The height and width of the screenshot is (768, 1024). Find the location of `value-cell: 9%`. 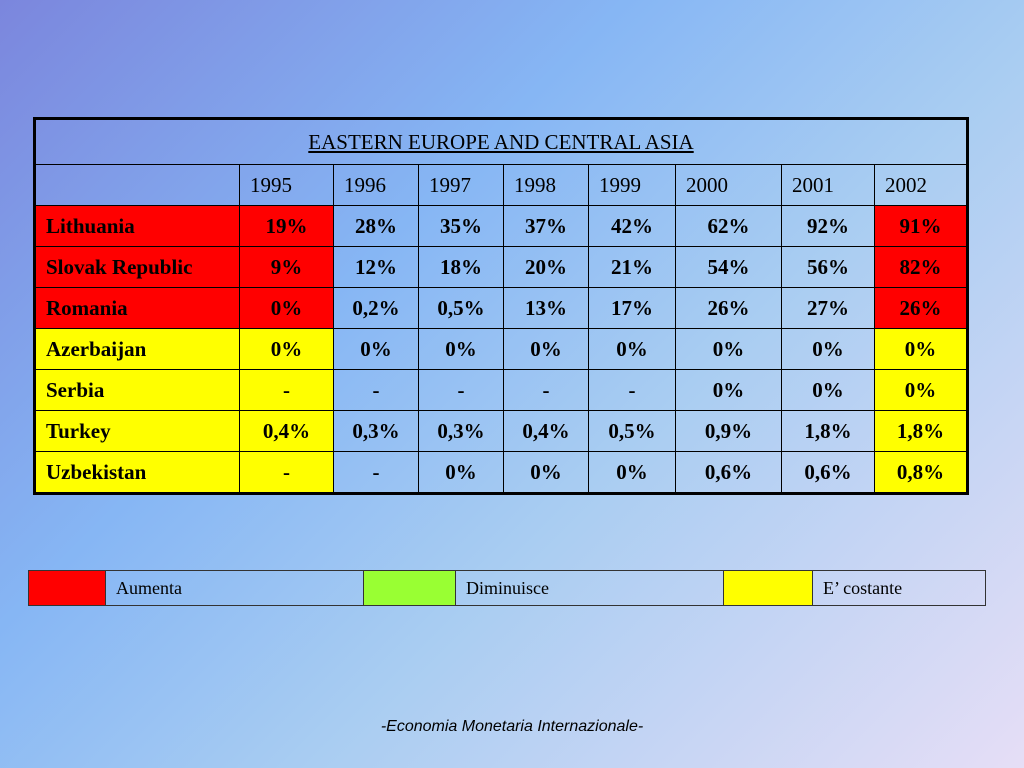

value-cell: 9% is located at coordinates (286, 267).